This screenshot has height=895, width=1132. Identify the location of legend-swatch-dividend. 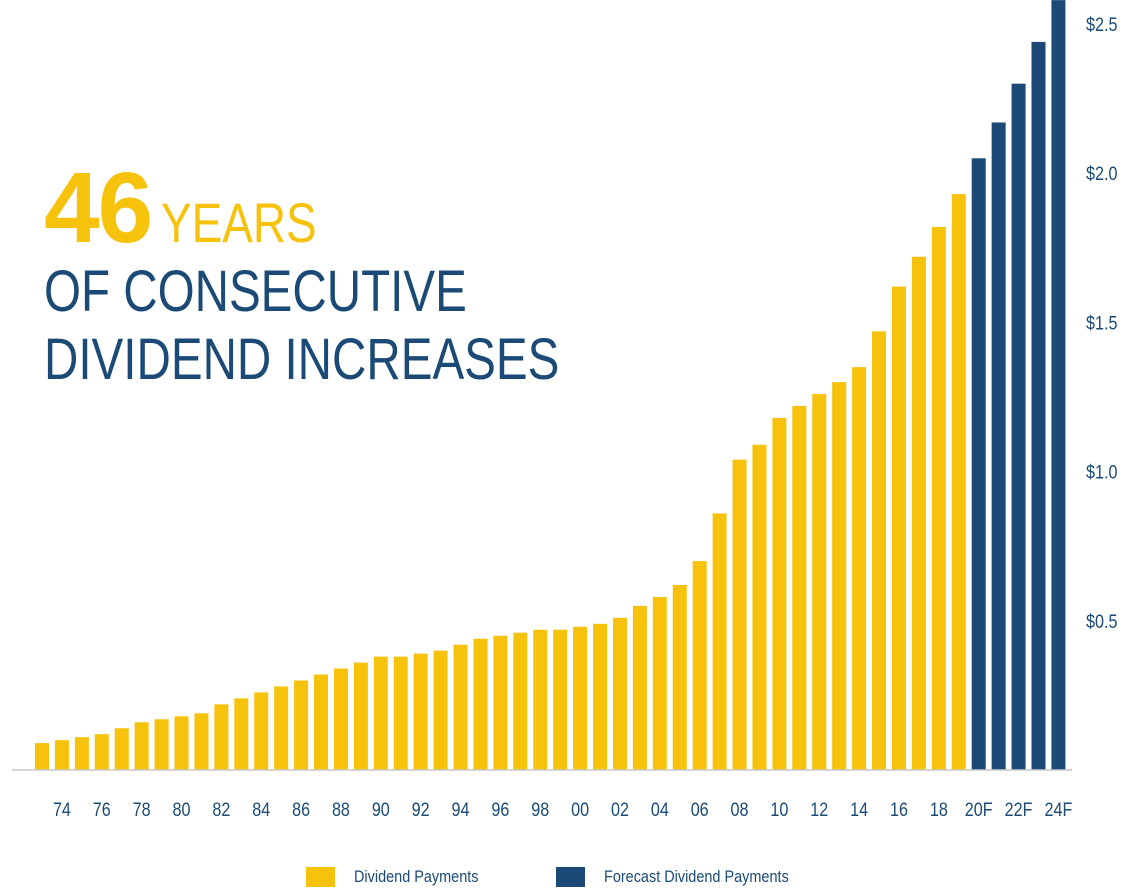
(320, 877).